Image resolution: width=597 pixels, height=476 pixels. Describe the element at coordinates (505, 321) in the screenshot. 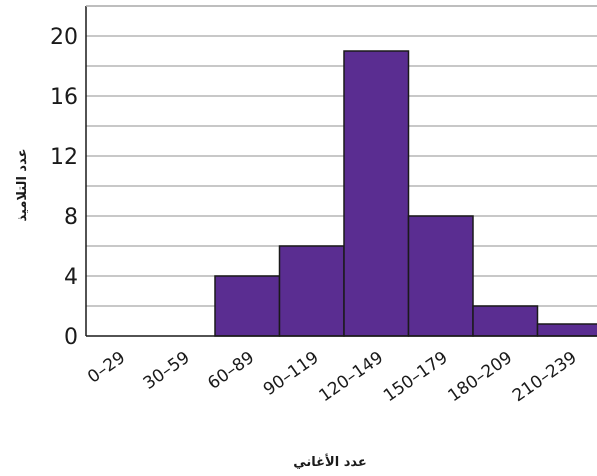

I see `bar-180–209` at that location.